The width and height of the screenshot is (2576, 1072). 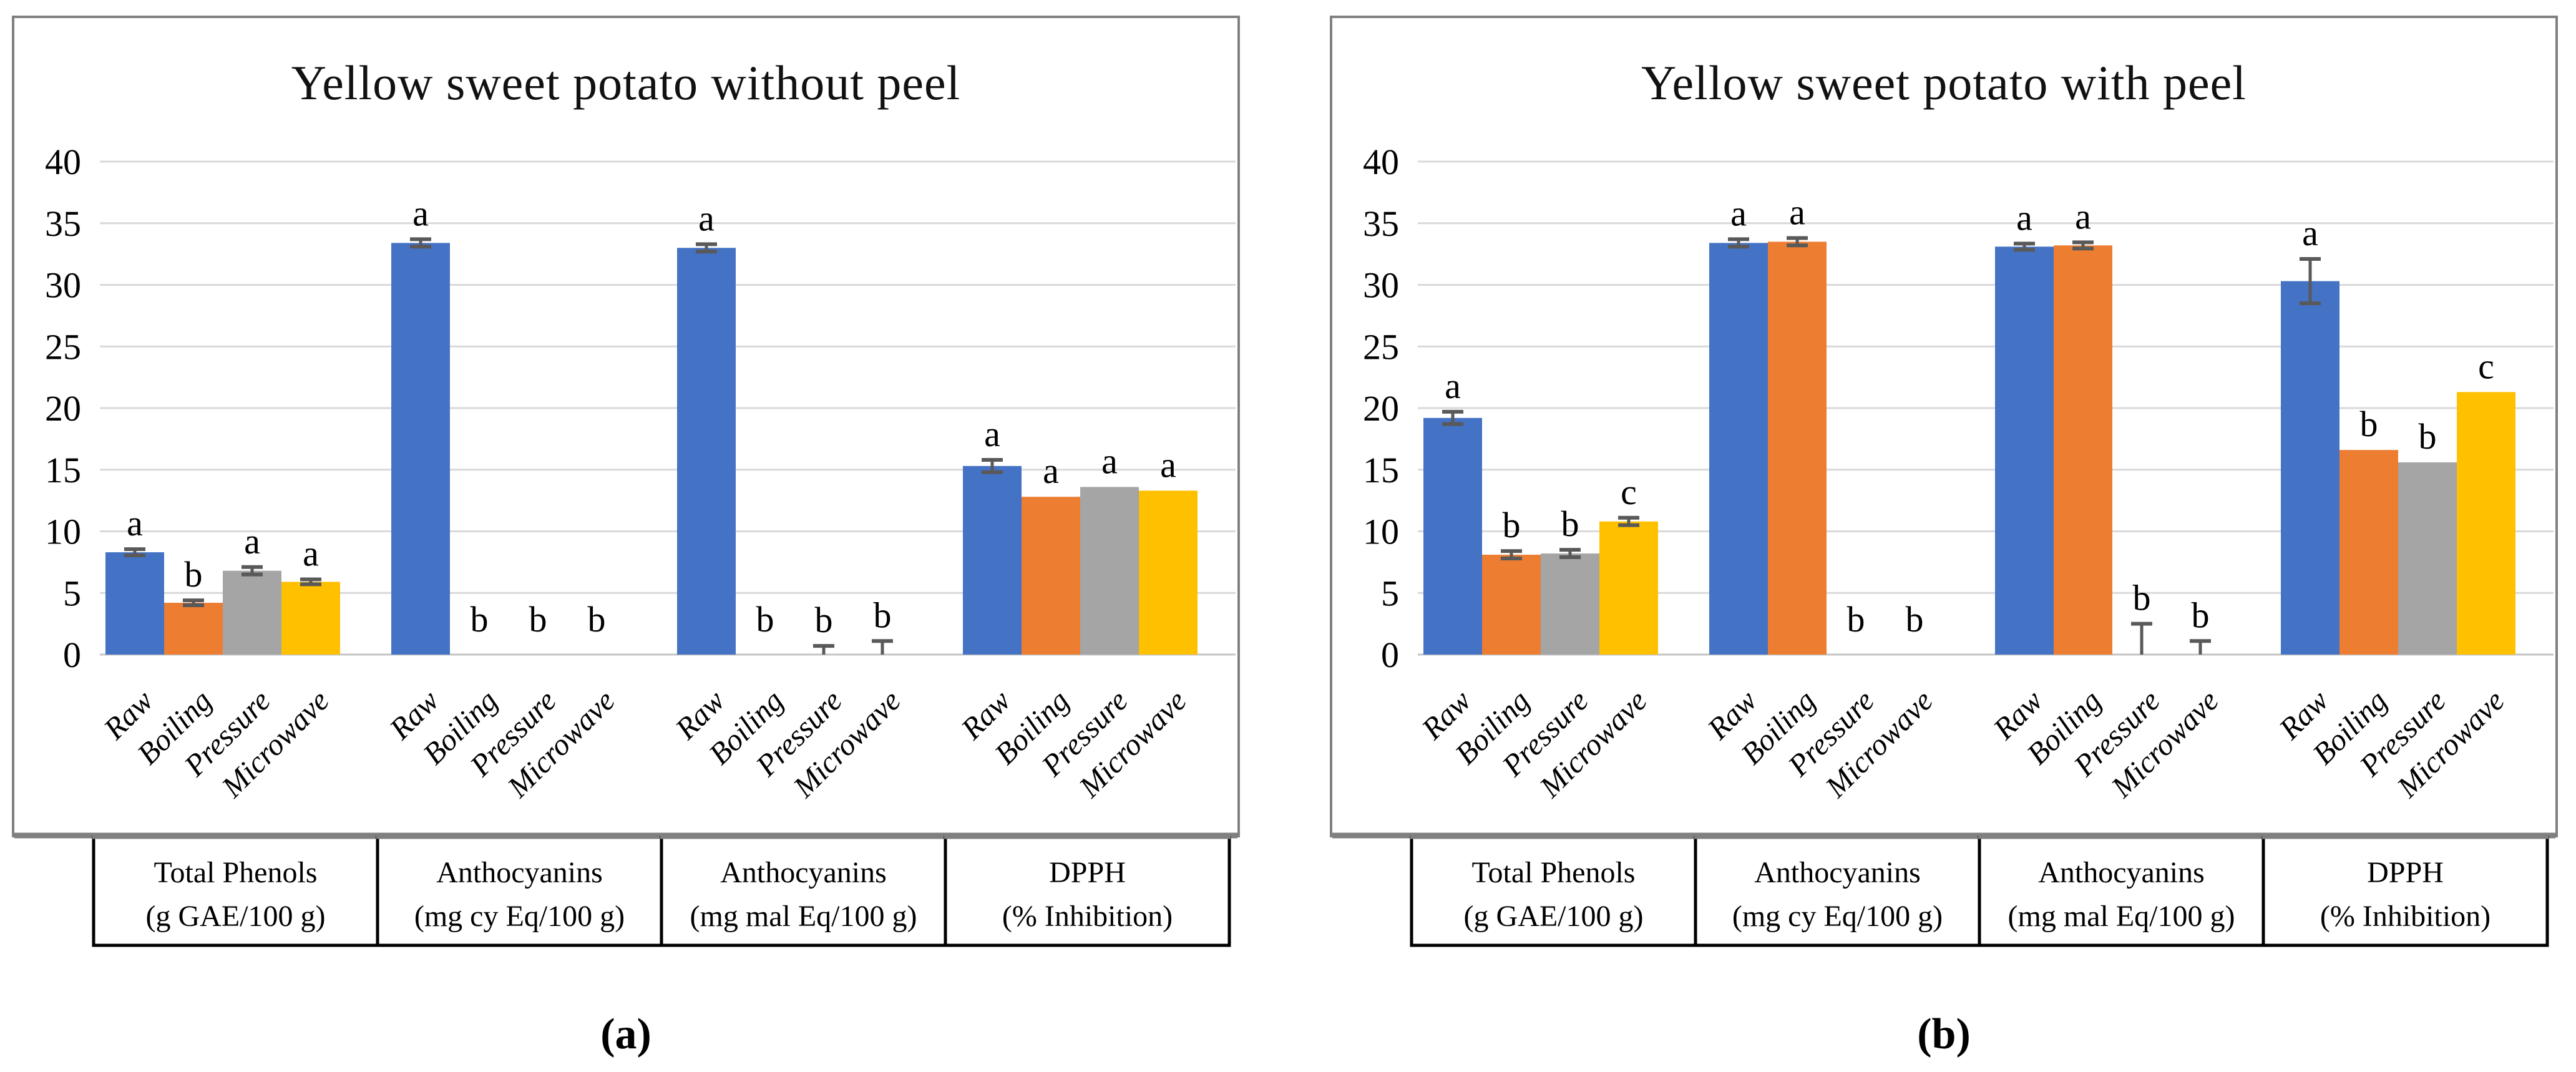 I want to click on sig-letter-microwave-total-phenols: a, so click(x=311, y=554).